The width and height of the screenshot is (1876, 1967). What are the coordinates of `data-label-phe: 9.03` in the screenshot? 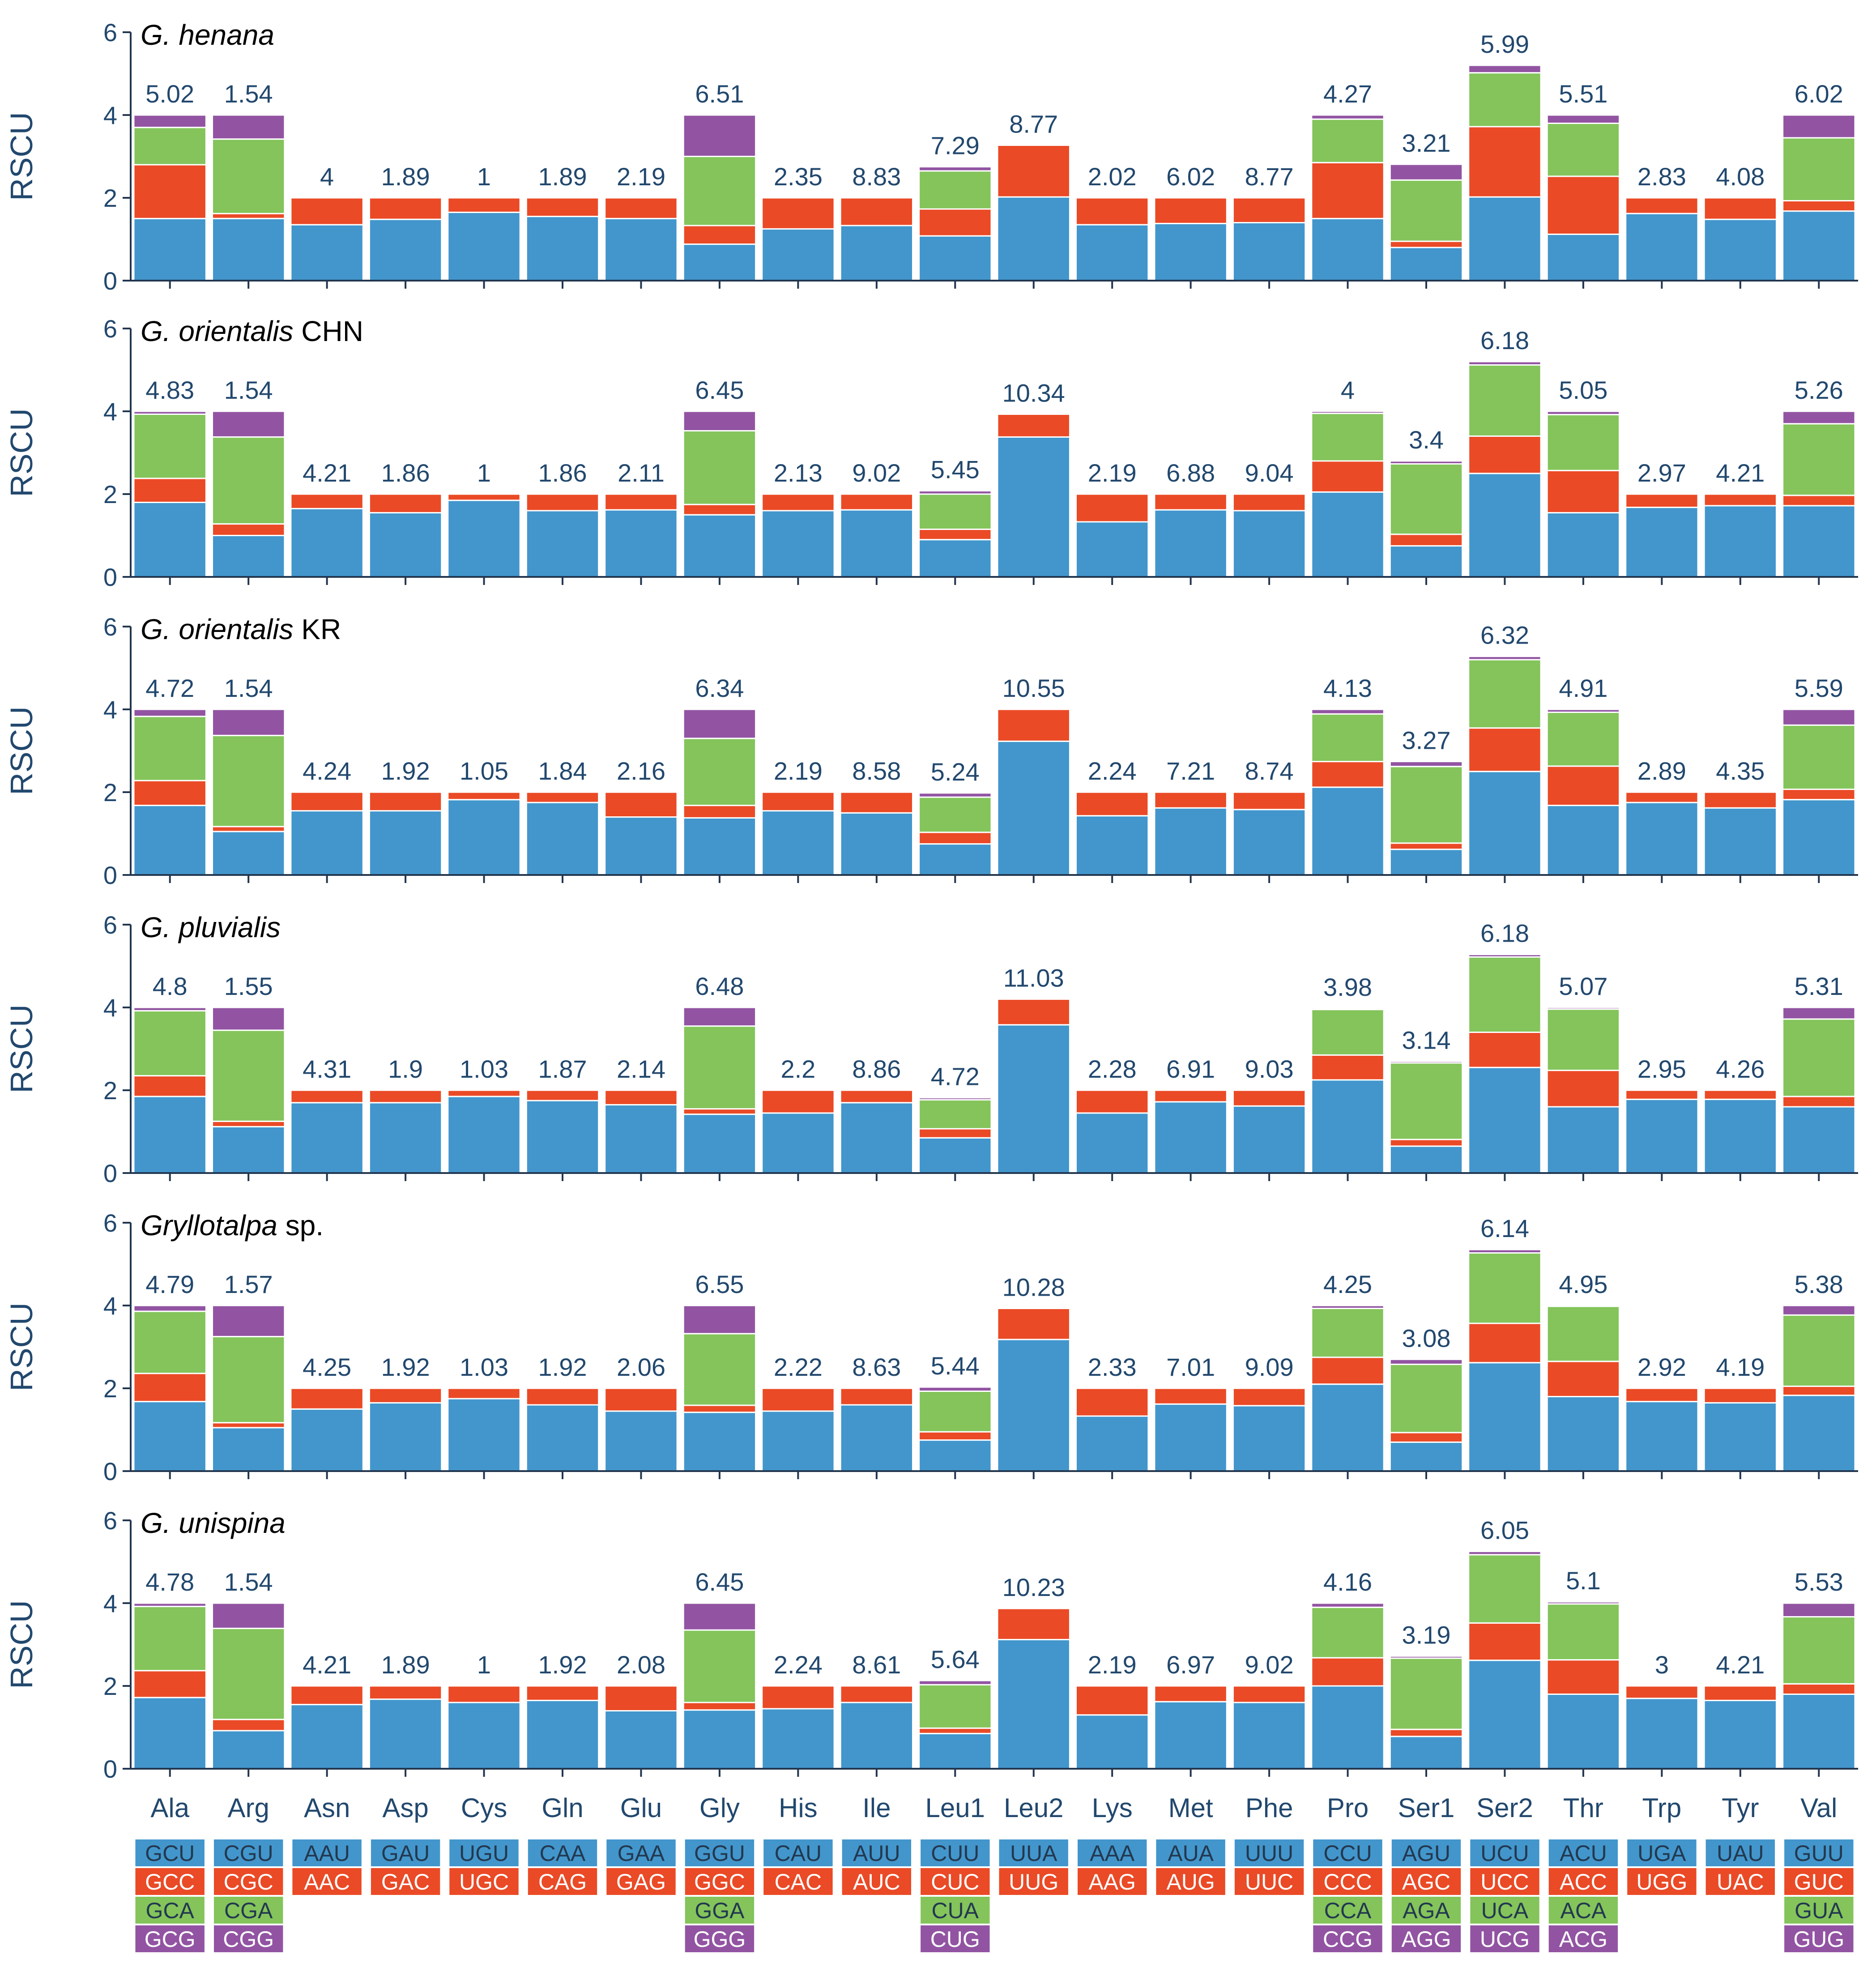 It's located at (1269, 1069).